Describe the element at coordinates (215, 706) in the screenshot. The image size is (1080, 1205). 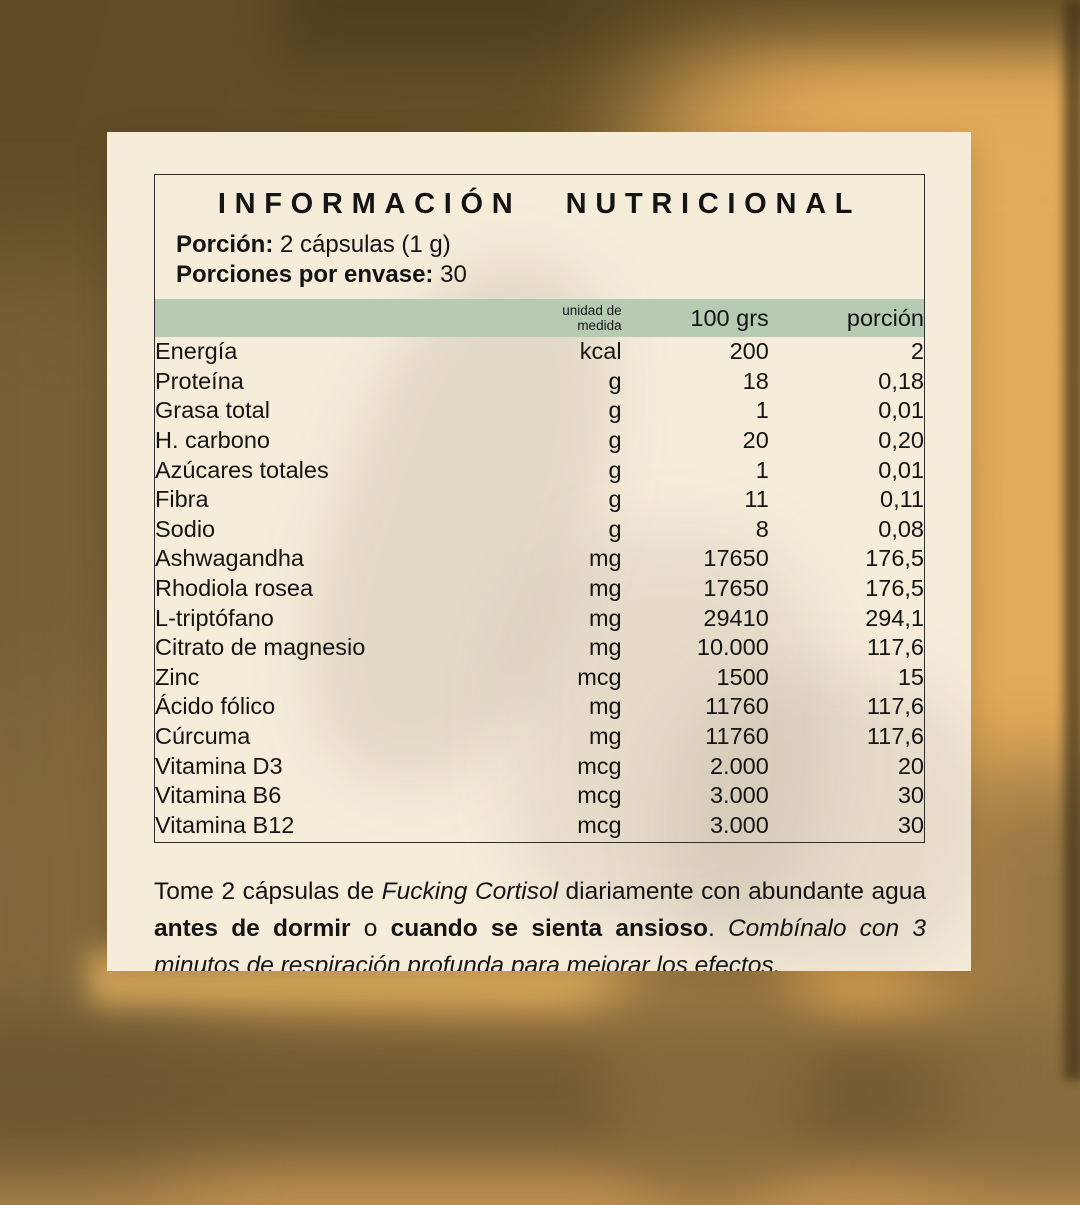
I see `table-cell-name: Ácido fólico` at that location.